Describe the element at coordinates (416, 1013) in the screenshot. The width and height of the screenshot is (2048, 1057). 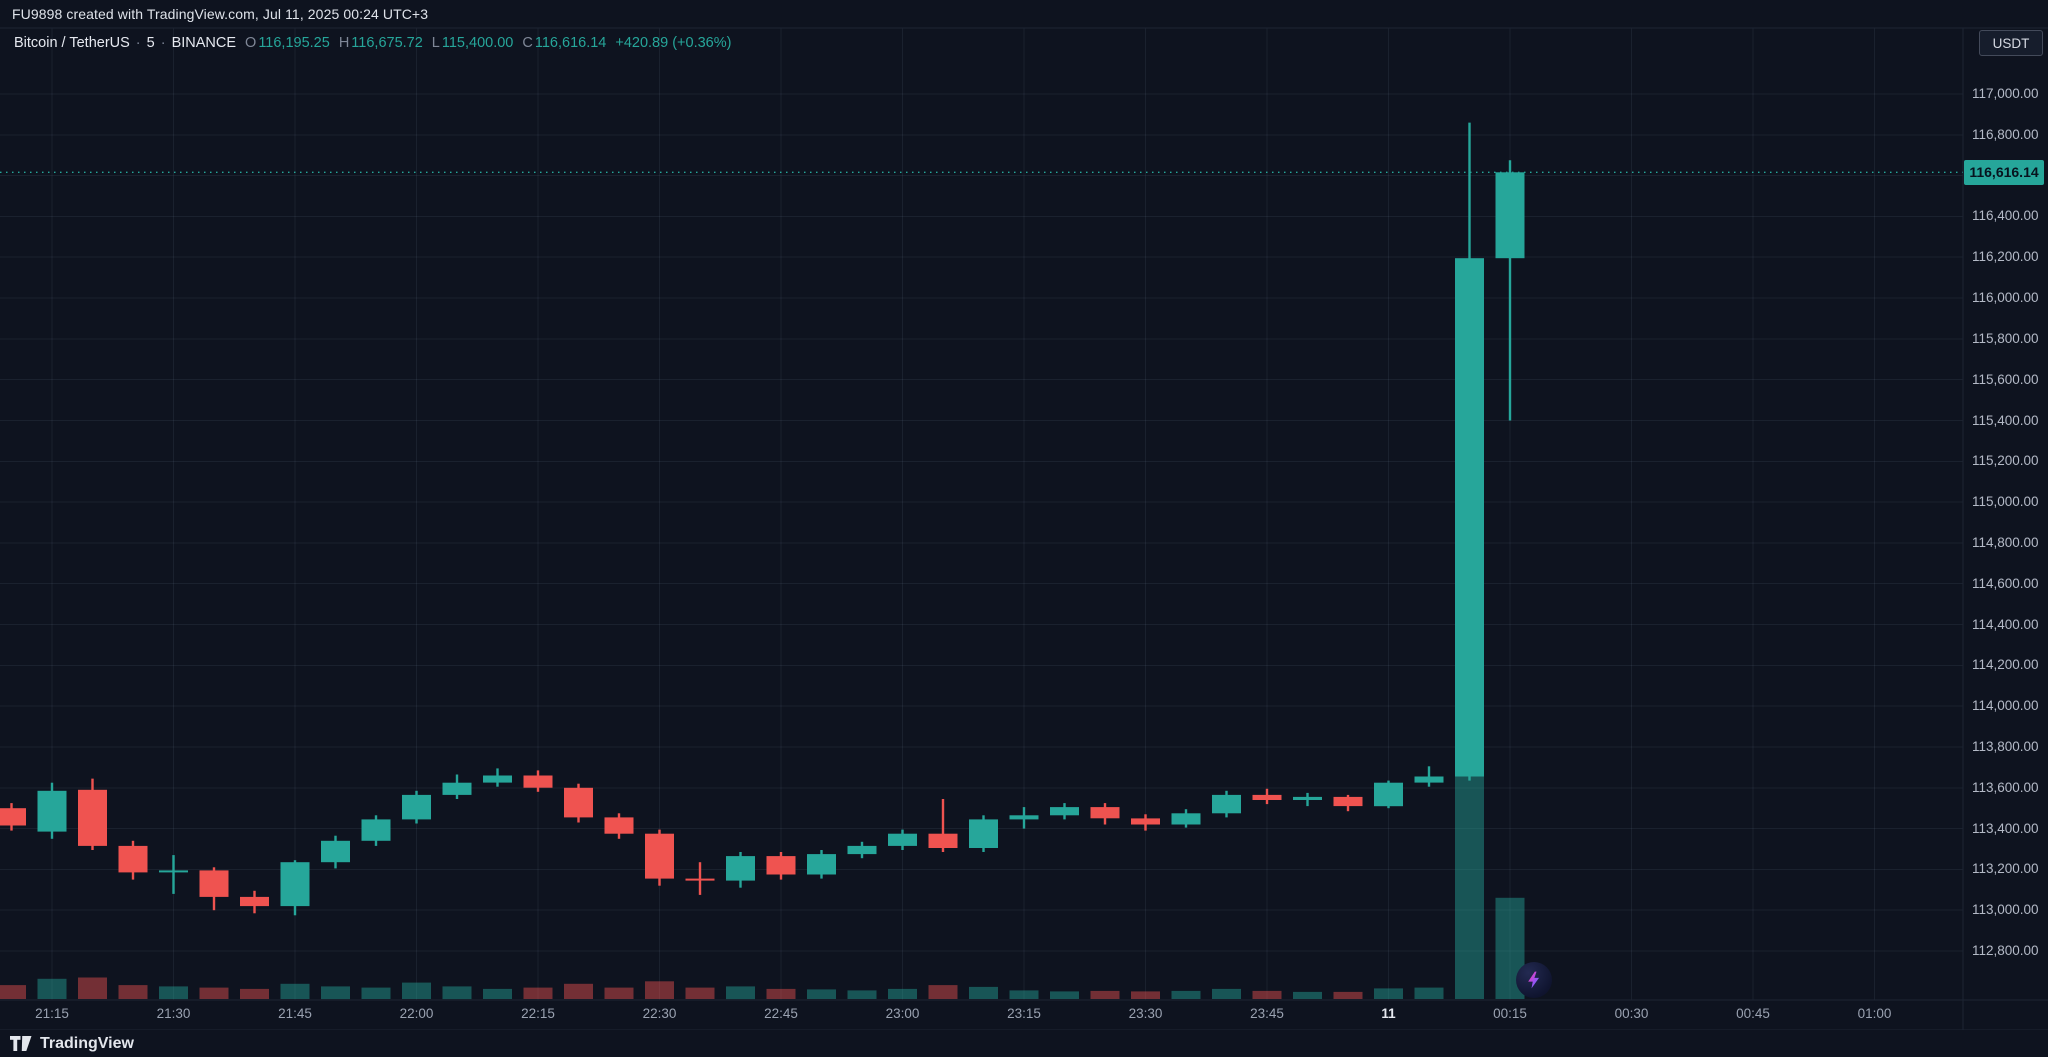
I see `time-axis-label: 22:00` at that location.